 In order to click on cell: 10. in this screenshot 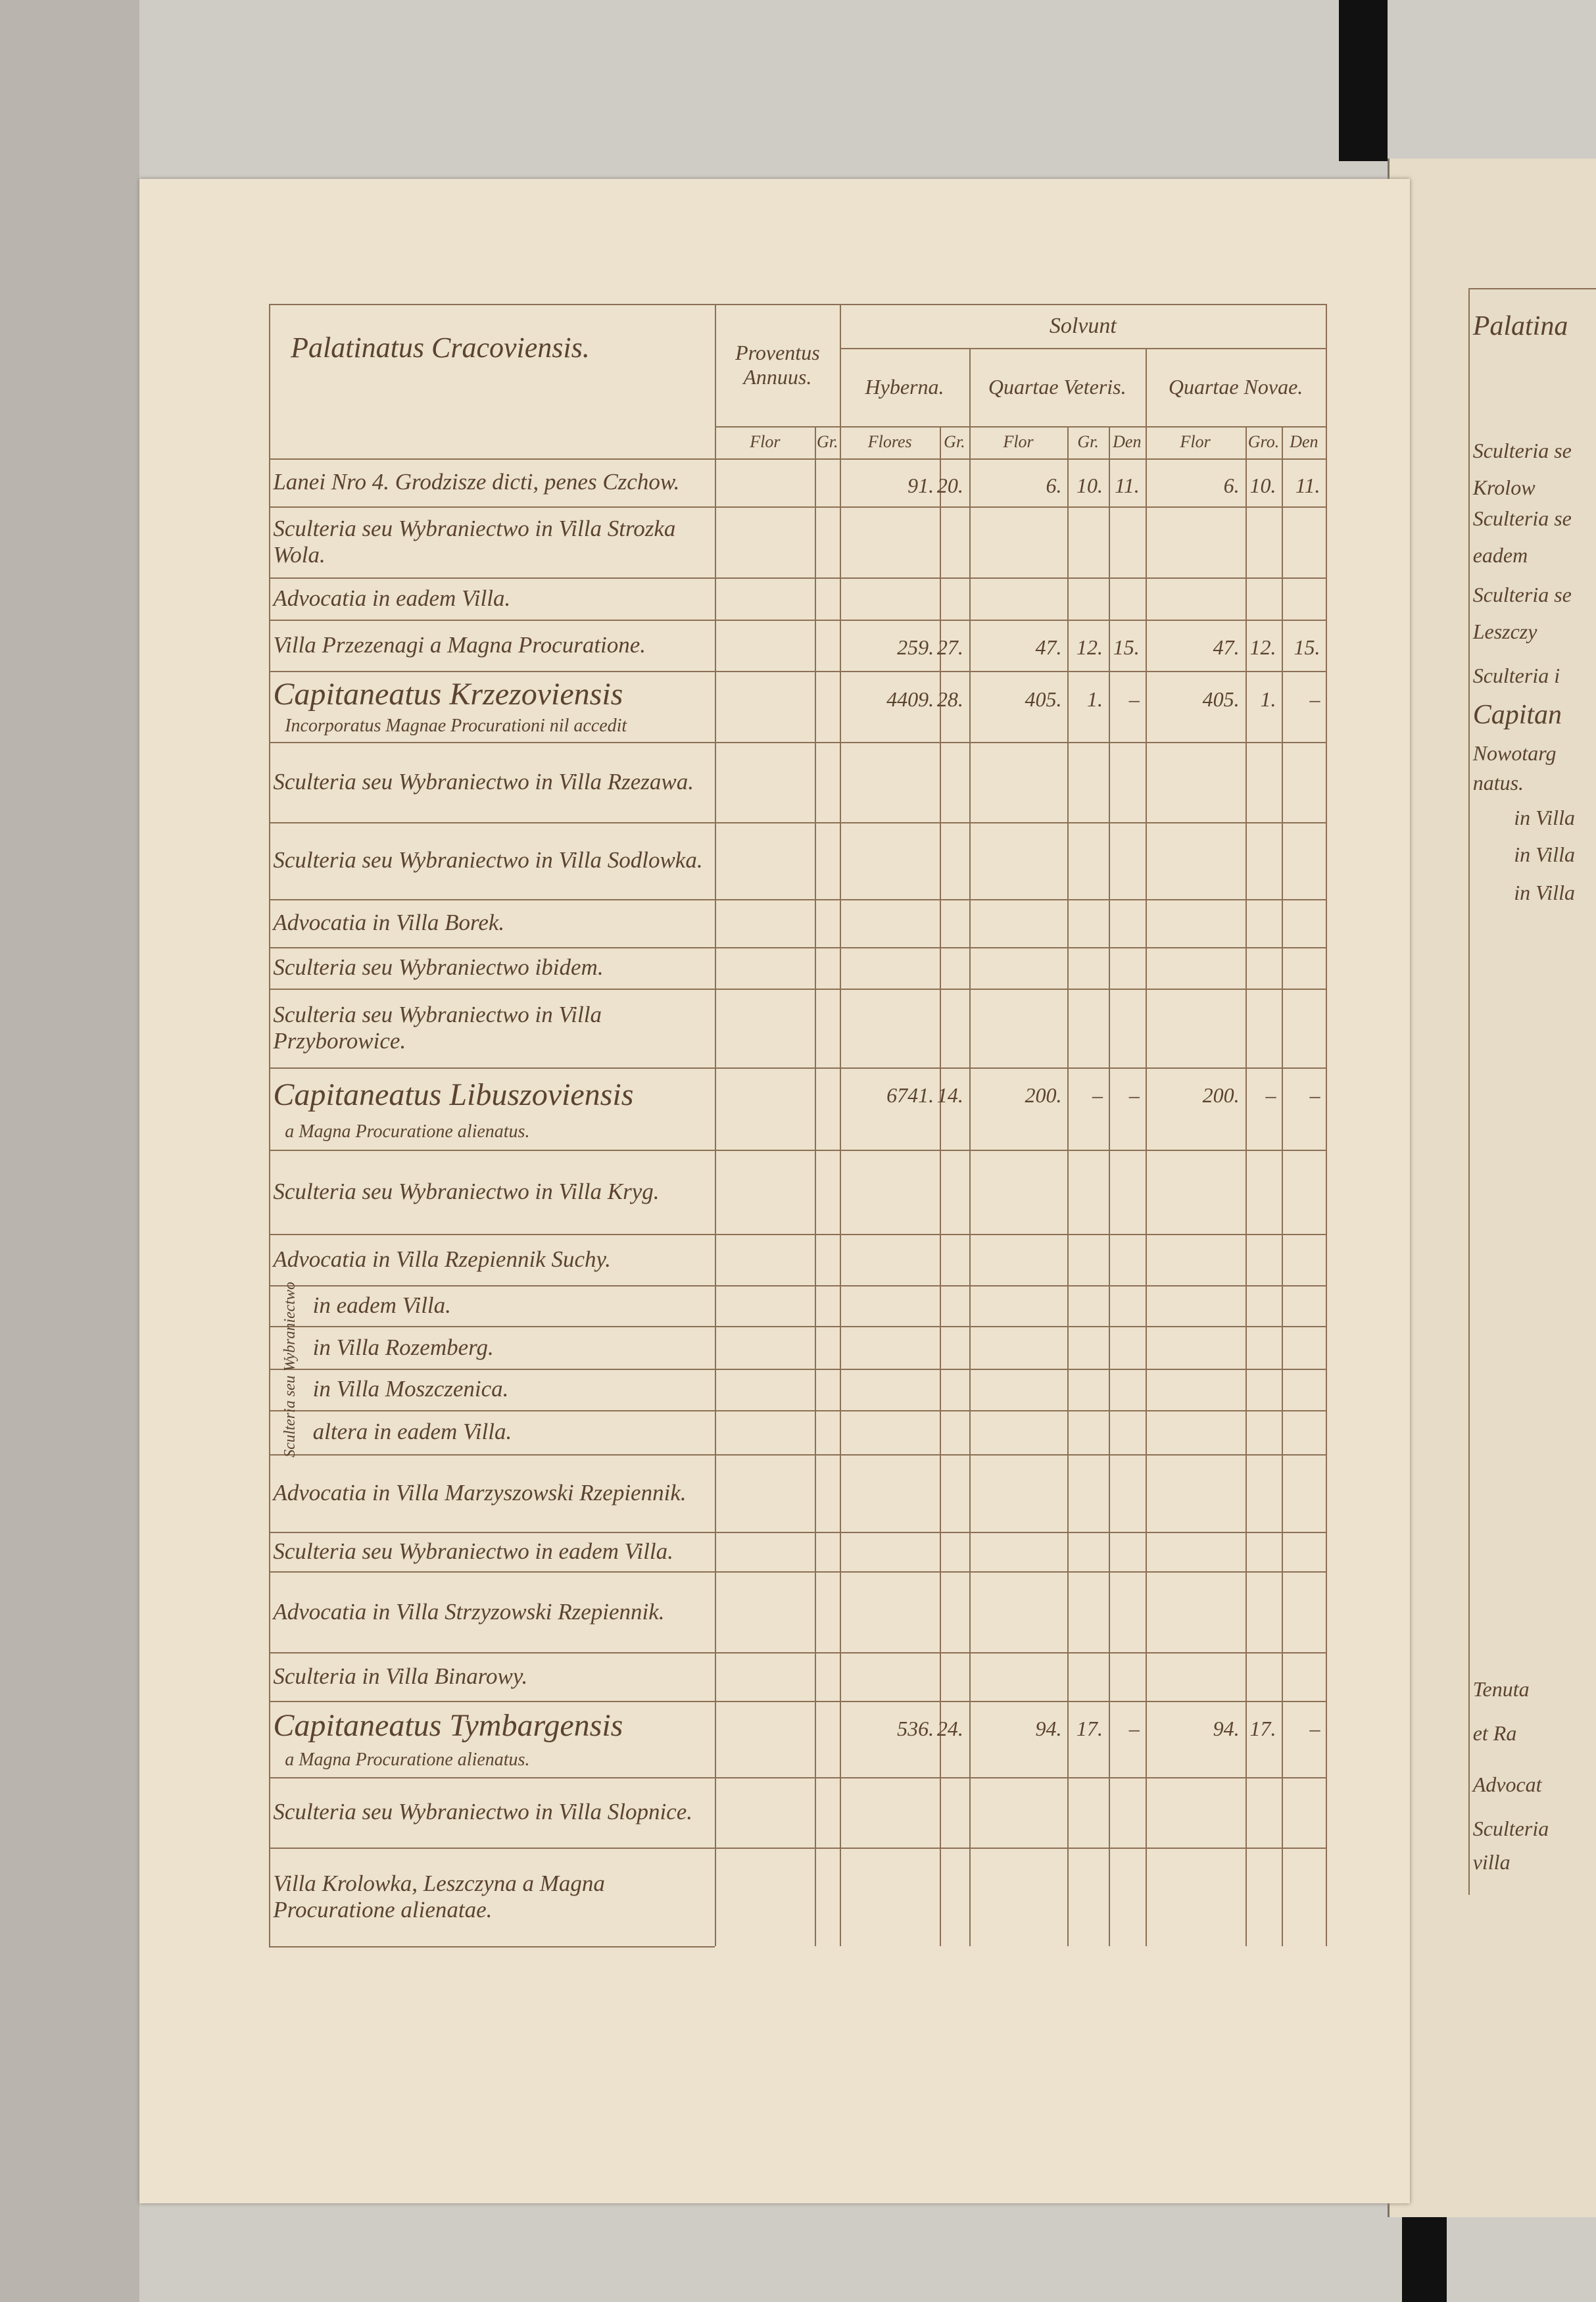, I will do `click(1262, 485)`.